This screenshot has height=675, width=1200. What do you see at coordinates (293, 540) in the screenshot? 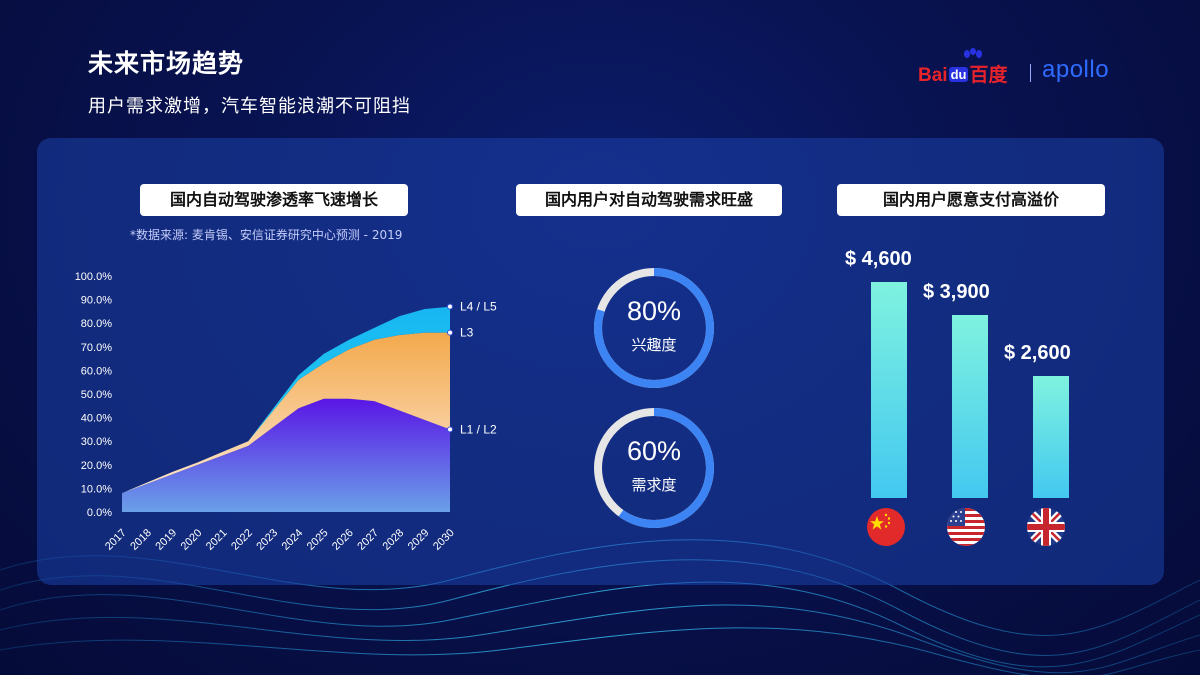
I see `x-tick-label: 2024` at bounding box center [293, 540].